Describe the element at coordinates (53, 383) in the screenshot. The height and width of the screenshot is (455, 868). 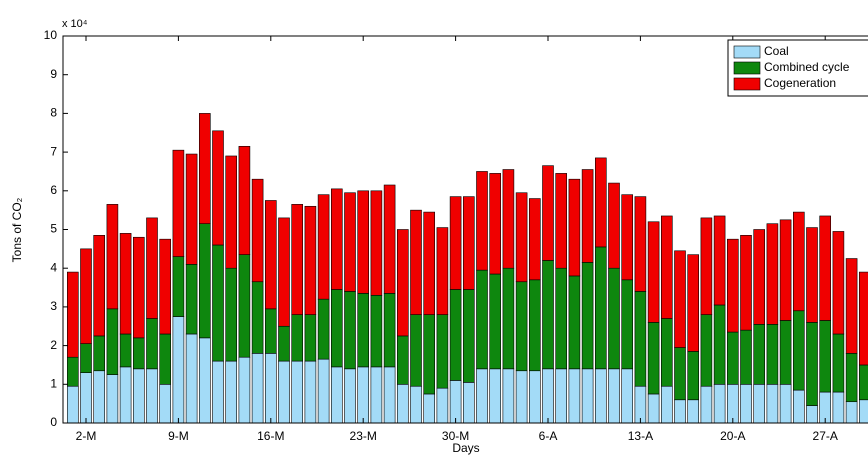
I see `y-tick-label: 1` at that location.